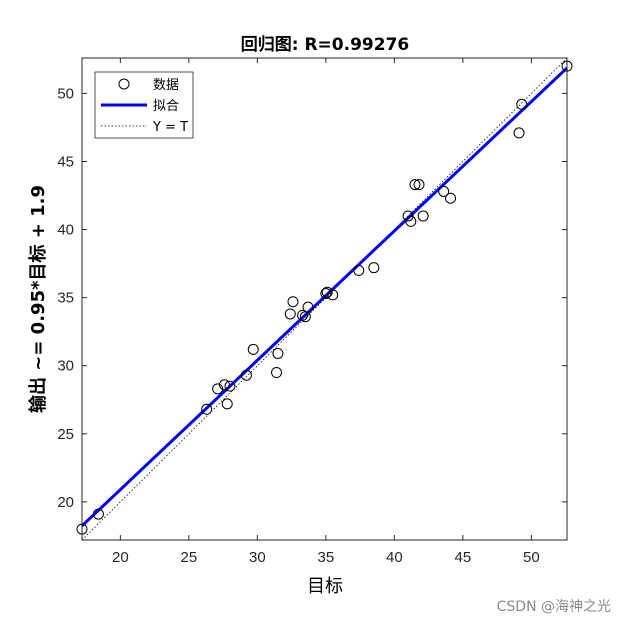 This screenshot has height=625, width=625. What do you see at coordinates (189, 557) in the screenshot?
I see `x-tick-label-1: 25` at bounding box center [189, 557].